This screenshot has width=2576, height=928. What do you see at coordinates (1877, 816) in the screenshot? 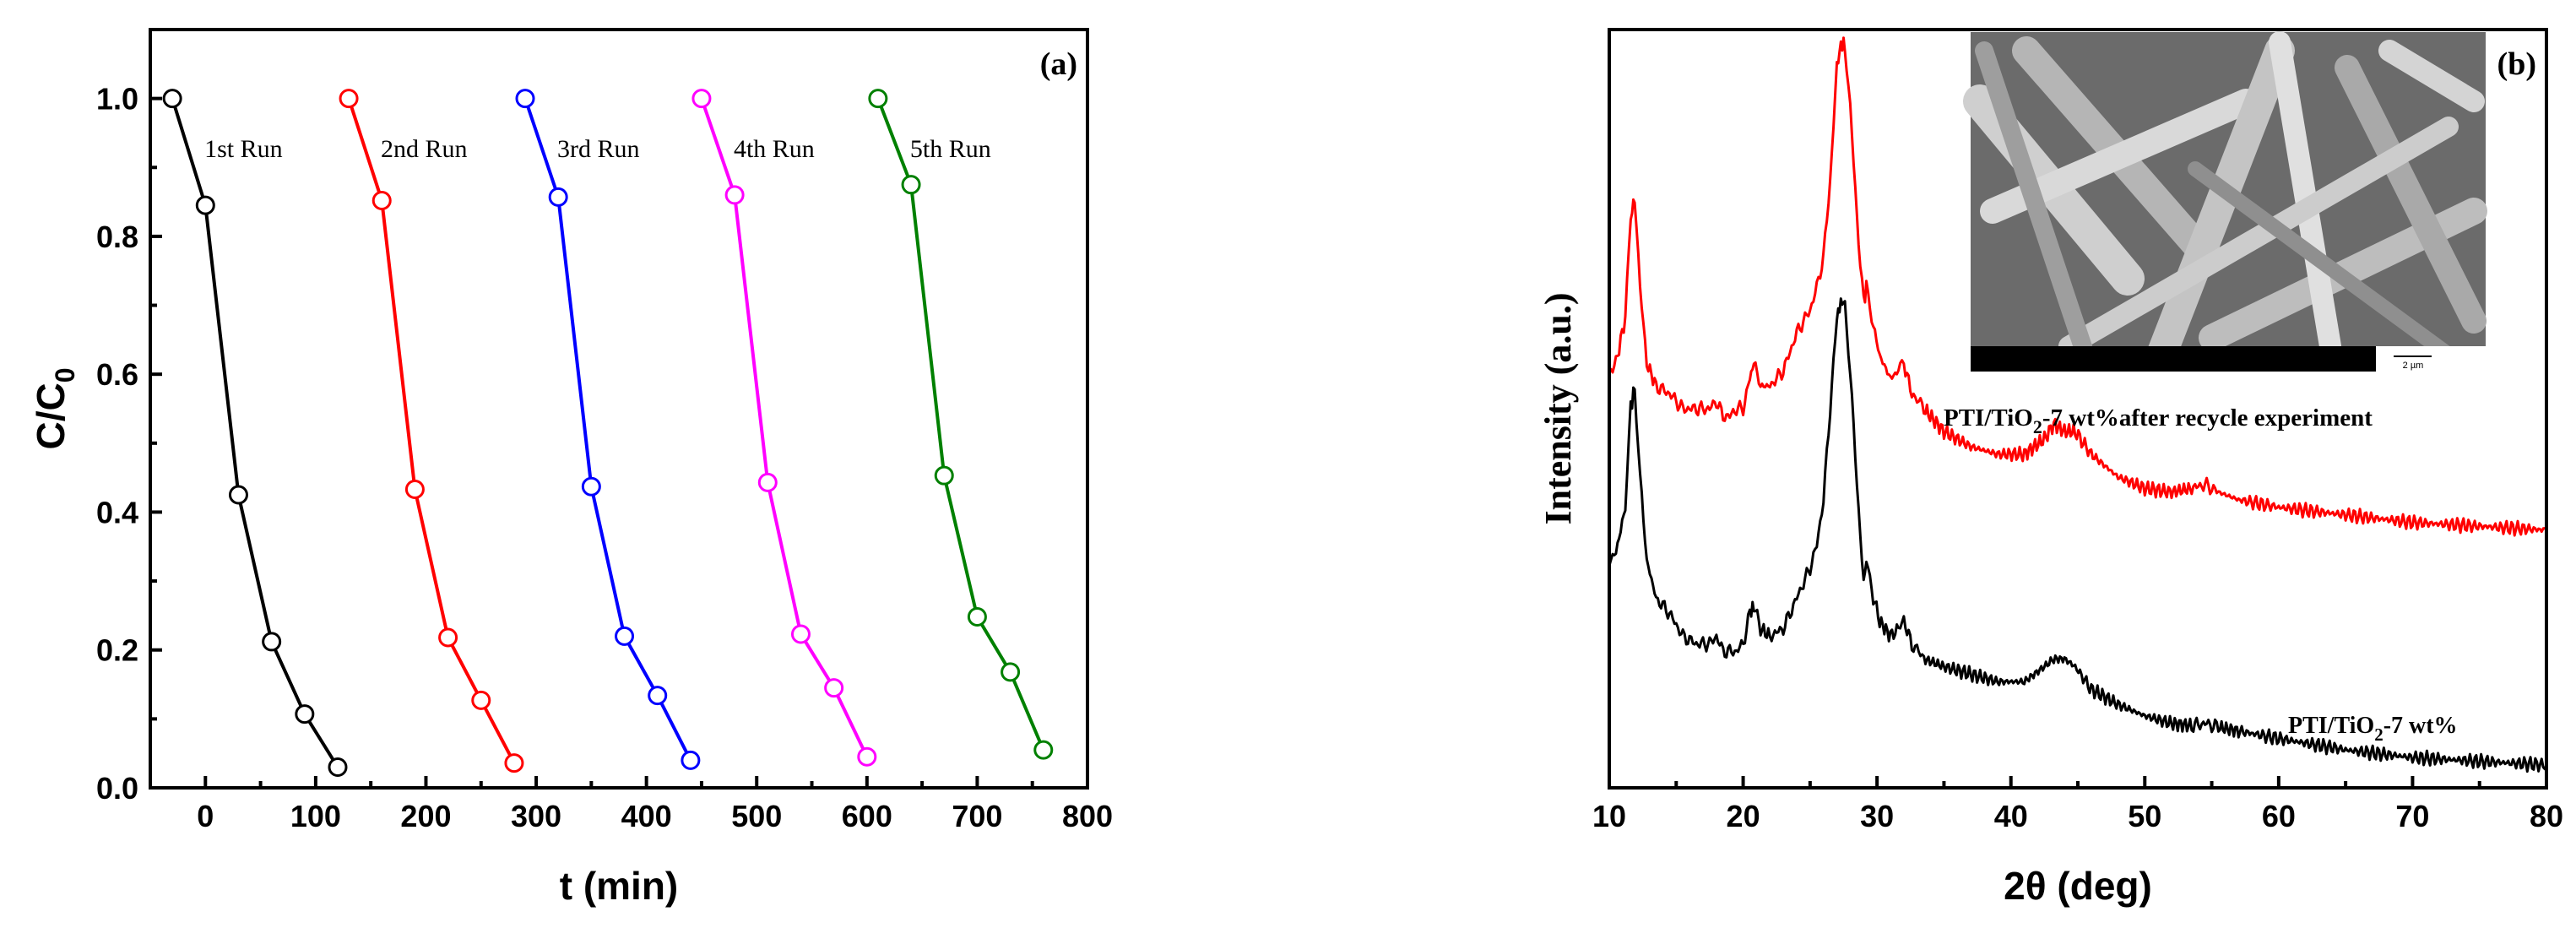
I see `panel-b-xtick-label: 30` at bounding box center [1877, 816].